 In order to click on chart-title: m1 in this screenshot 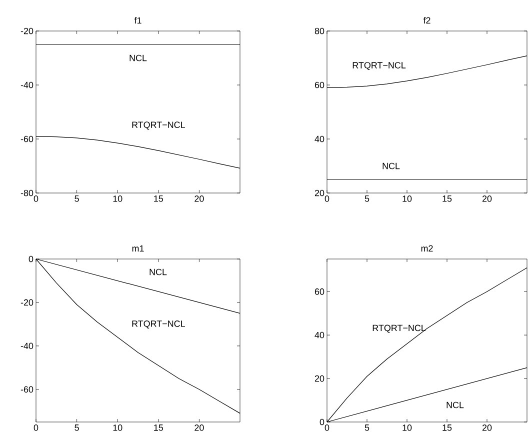, I will do `click(138, 248)`.